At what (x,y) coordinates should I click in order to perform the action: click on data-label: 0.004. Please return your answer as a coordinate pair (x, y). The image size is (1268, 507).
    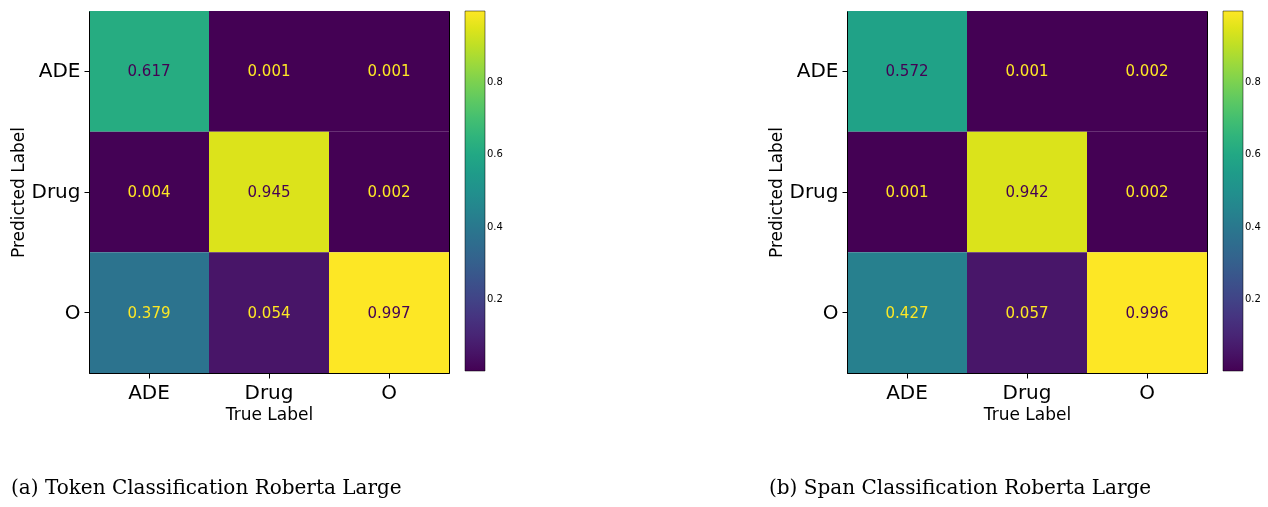
    Looking at the image, I should click on (149, 192).